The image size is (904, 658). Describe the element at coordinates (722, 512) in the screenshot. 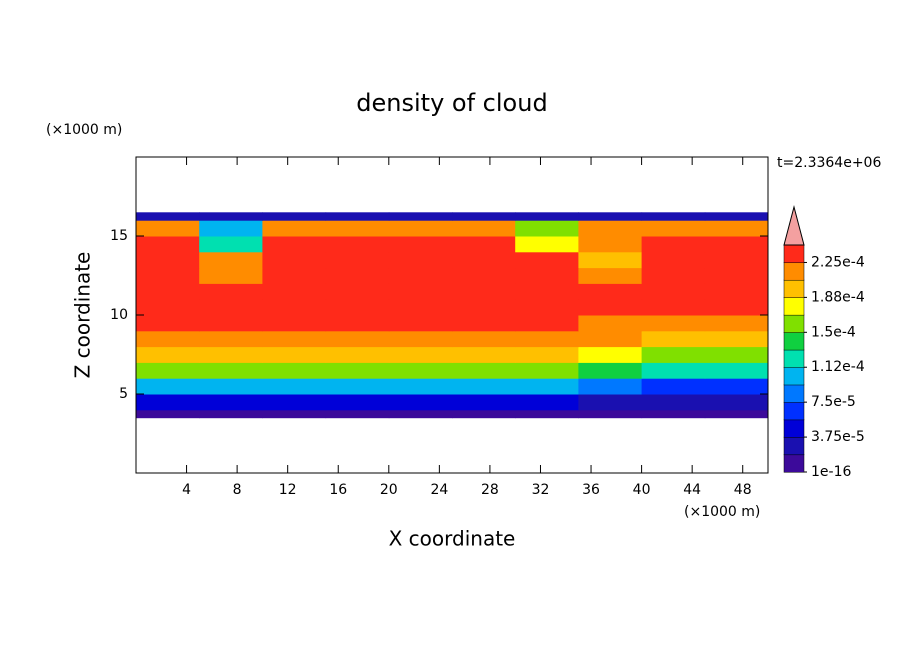

I see `x-unit: (×1000 m)` at that location.